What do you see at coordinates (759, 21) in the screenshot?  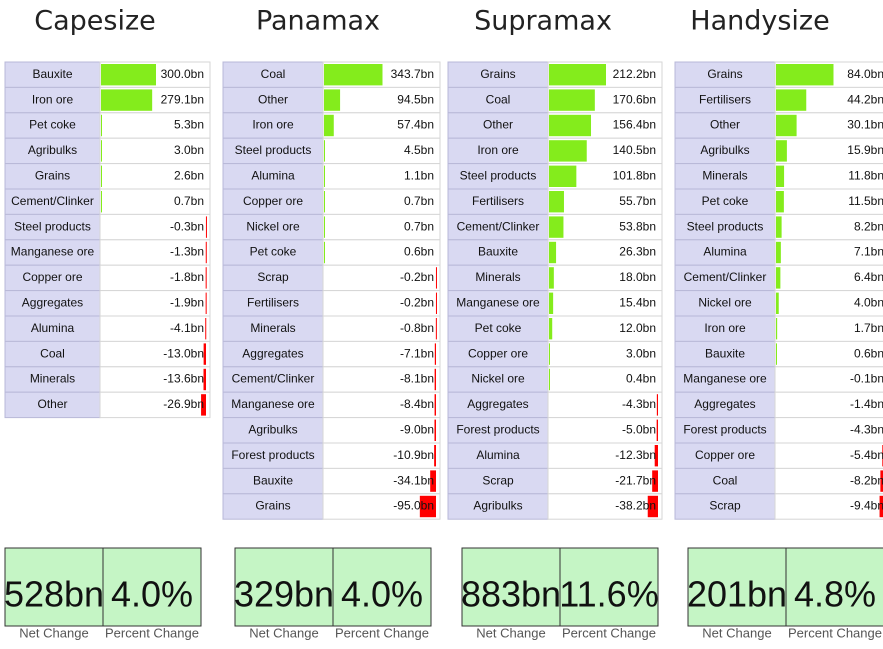 I see `panel-title: Handysize` at bounding box center [759, 21].